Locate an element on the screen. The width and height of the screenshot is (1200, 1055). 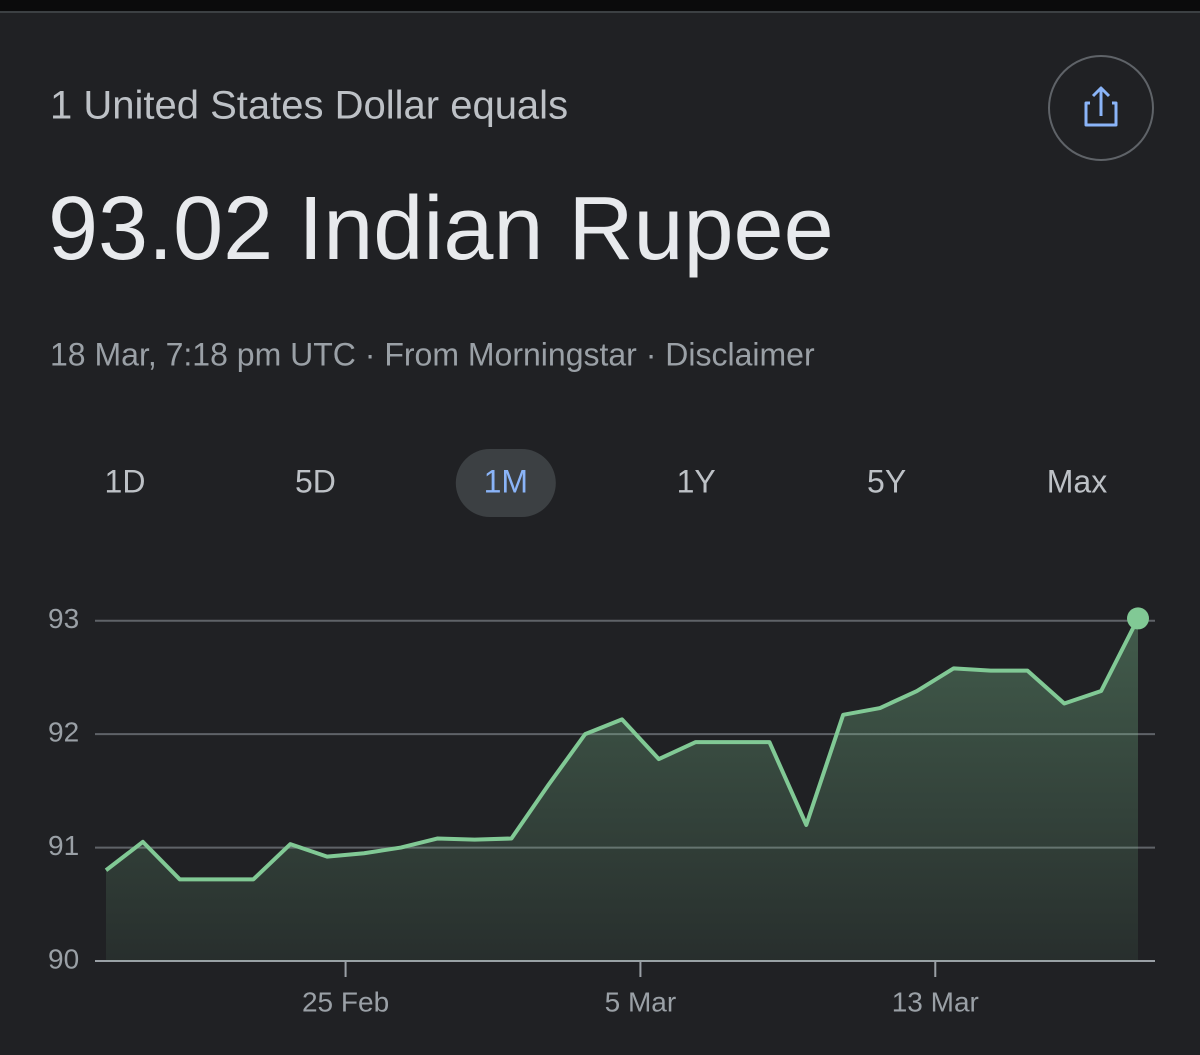
tab: 5Y is located at coordinates (886, 481).